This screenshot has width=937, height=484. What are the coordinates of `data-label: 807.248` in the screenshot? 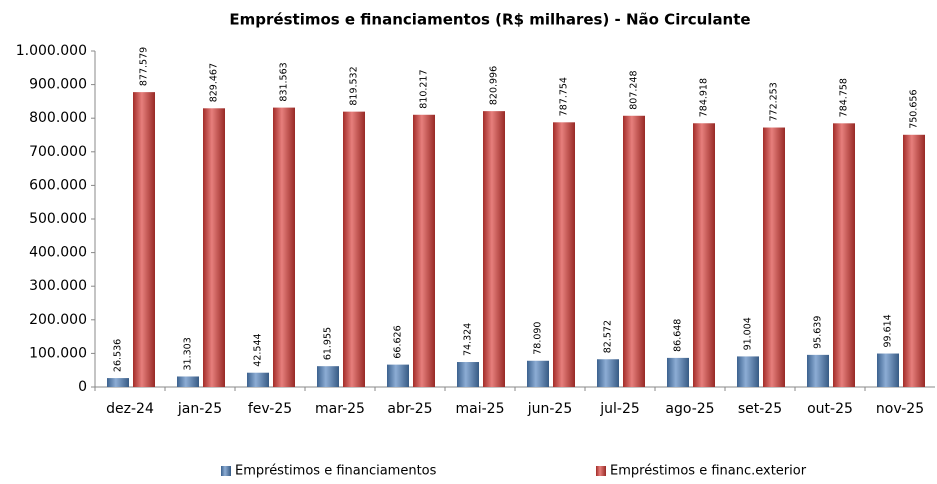 It's located at (634, 89).